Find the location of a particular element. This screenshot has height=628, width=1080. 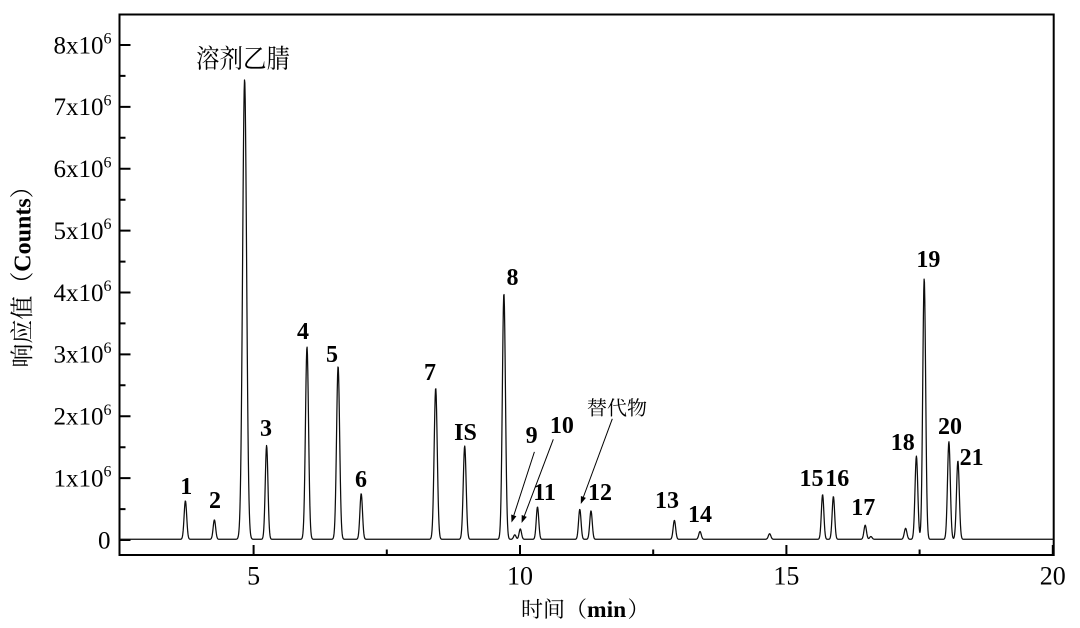

svg-text: 17 is located at coordinates (863, 508).